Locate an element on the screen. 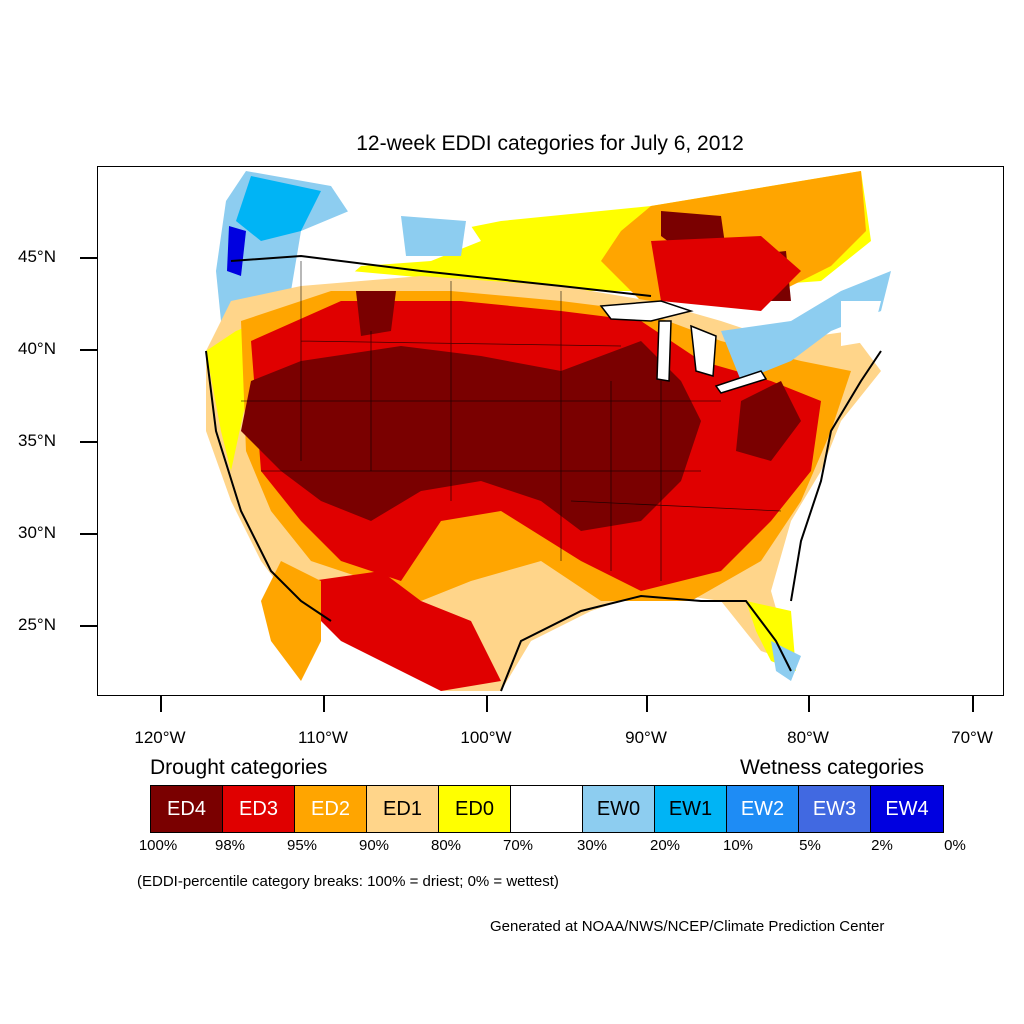 Image resolution: width=1024 pixels, height=1024 pixels. legend-cell-ed2: ED2 is located at coordinates (331, 809).